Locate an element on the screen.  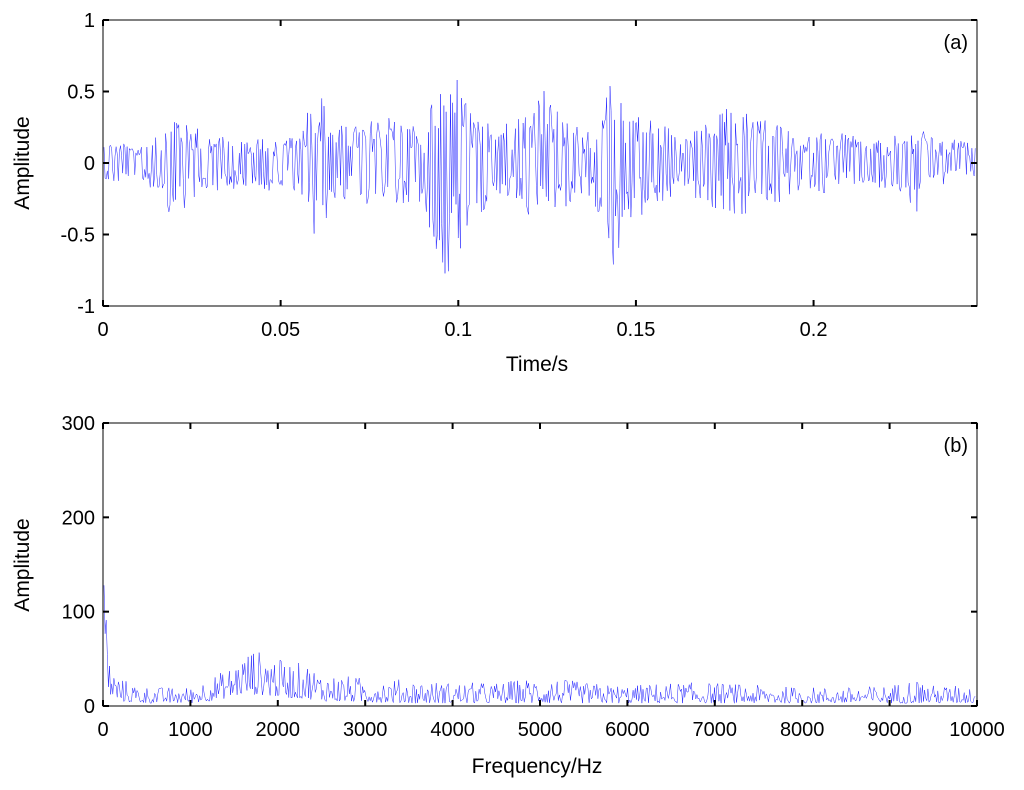
panel-a-y-tick-label: 1 is located at coordinates (89, 21).